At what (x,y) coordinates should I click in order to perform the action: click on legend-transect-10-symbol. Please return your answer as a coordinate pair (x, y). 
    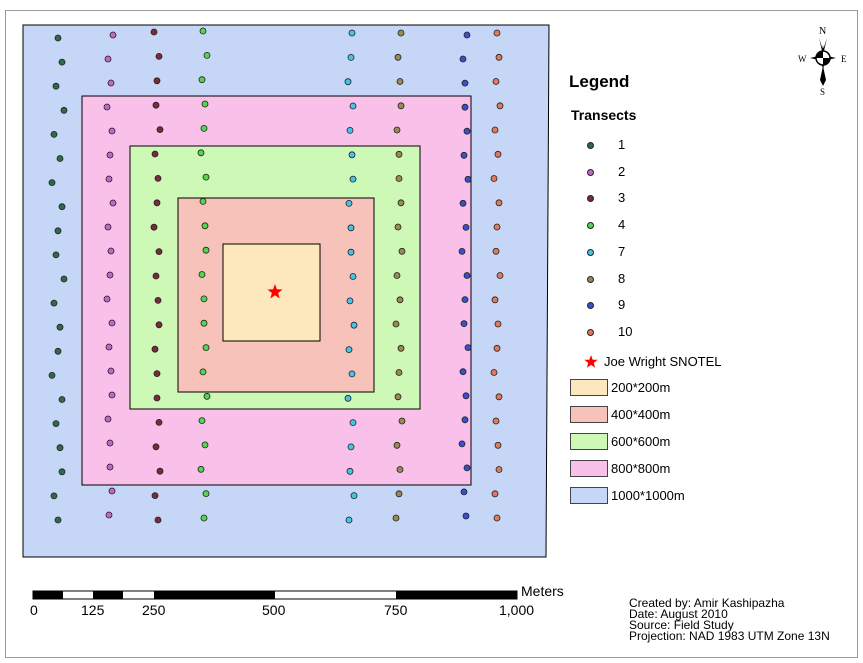
    Looking at the image, I should click on (590, 332).